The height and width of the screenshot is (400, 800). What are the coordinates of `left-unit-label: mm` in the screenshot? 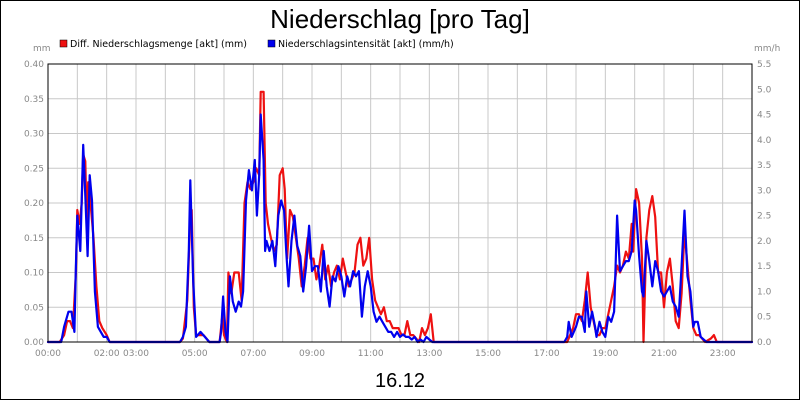 It's located at (42, 49).